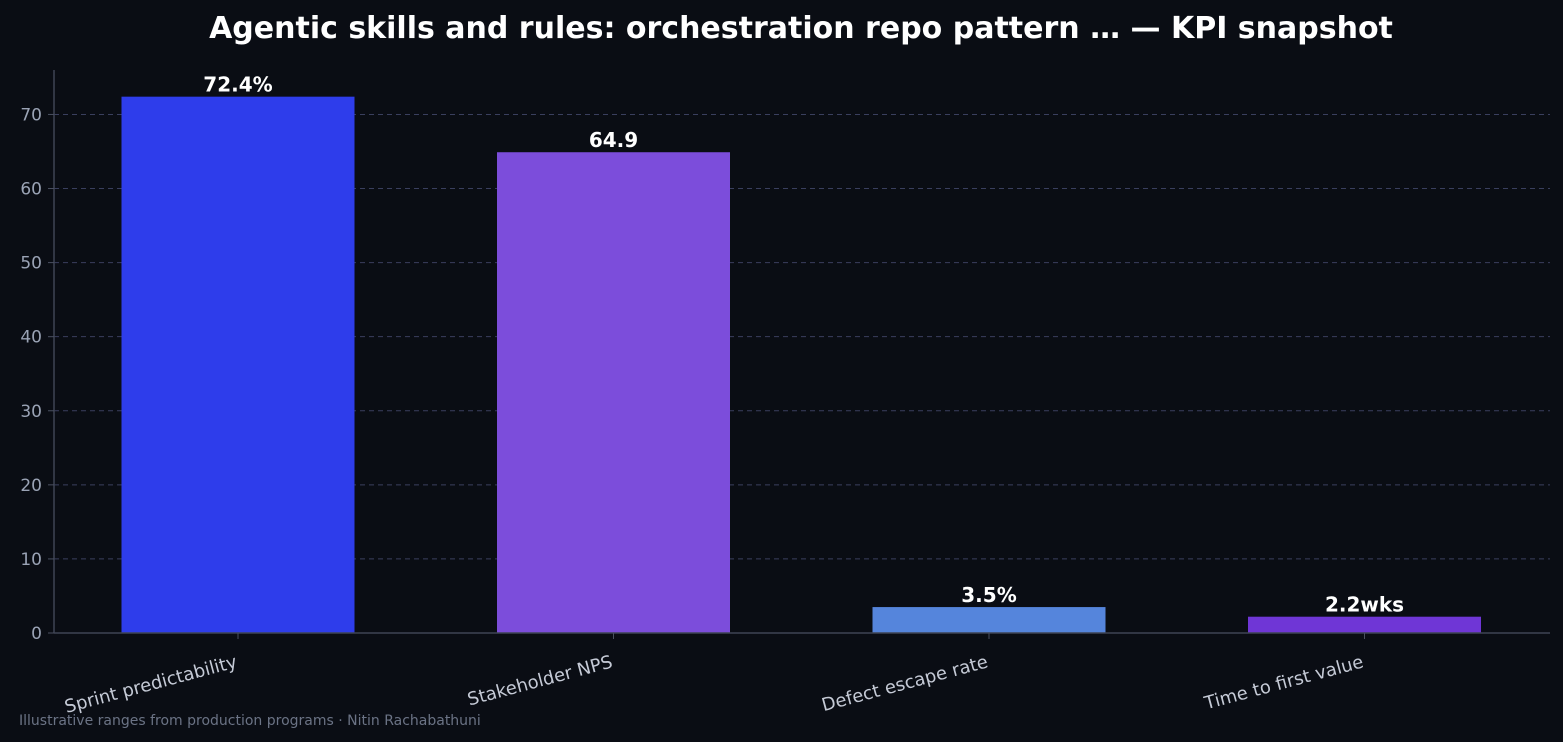 Image resolution: width=1563 pixels, height=742 pixels. What do you see at coordinates (1364, 605) in the screenshot?
I see `value-label: 2.2wks` at bounding box center [1364, 605].